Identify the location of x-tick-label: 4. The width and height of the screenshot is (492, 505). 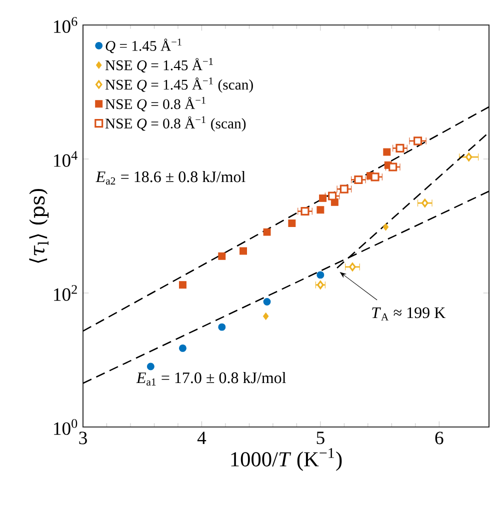
(201, 438).